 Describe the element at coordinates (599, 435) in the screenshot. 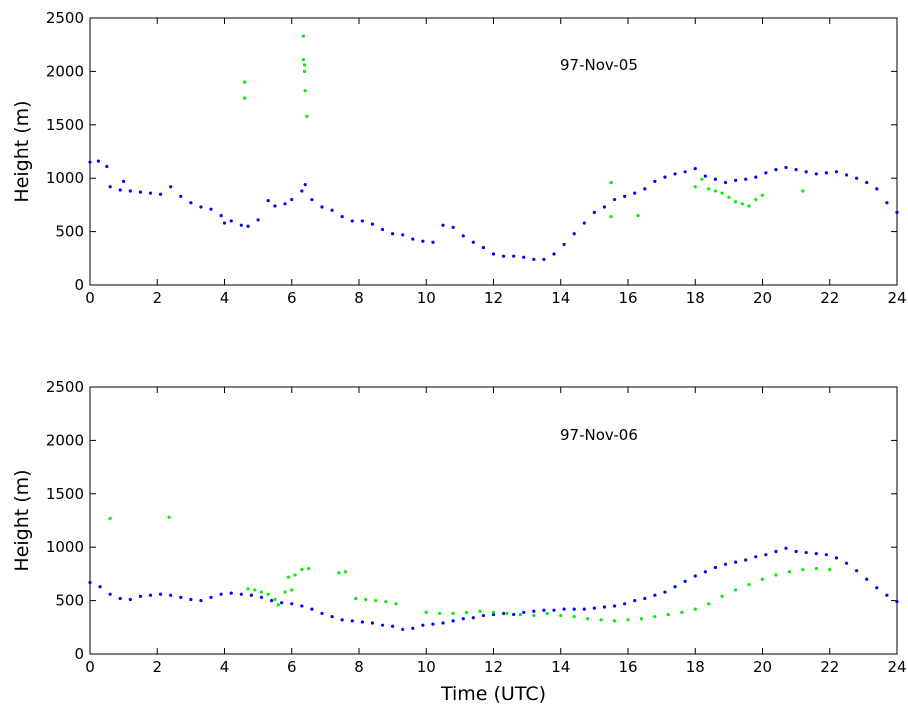

I see `bottom-panel-annotation: 97-Nov-06` at that location.